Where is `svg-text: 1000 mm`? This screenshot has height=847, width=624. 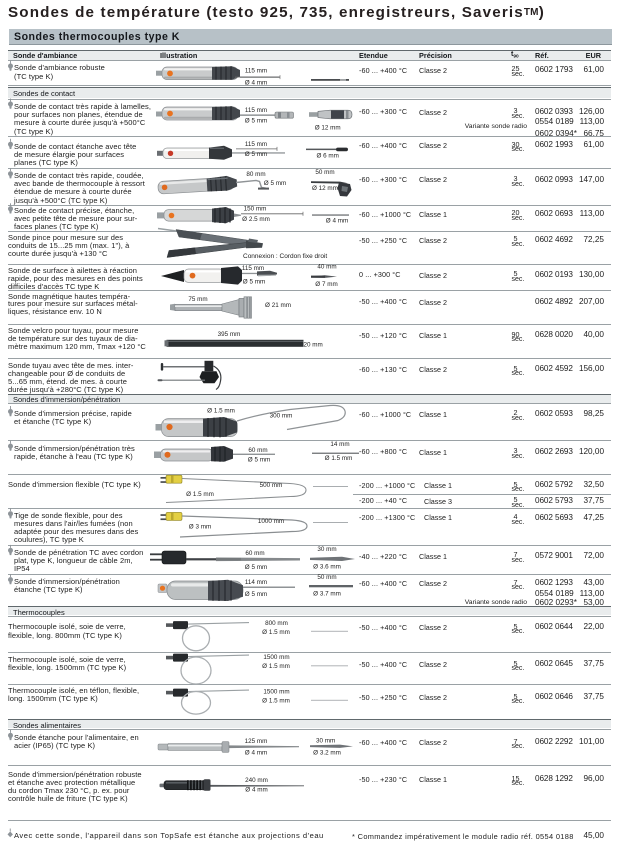 svg-text: 1000 mm is located at coordinates (271, 521).